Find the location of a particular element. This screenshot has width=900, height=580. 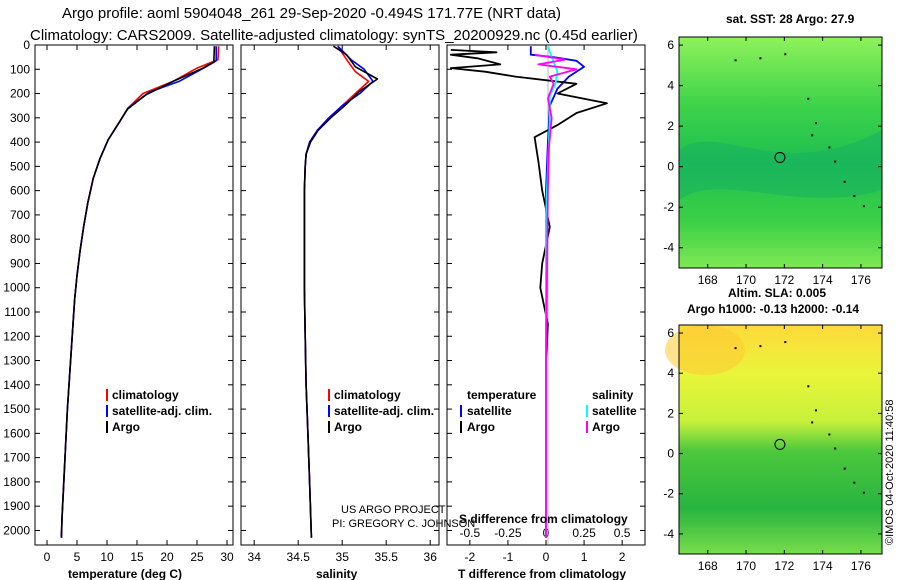

lon-tick-label: 172 is located at coordinates (784, 566).